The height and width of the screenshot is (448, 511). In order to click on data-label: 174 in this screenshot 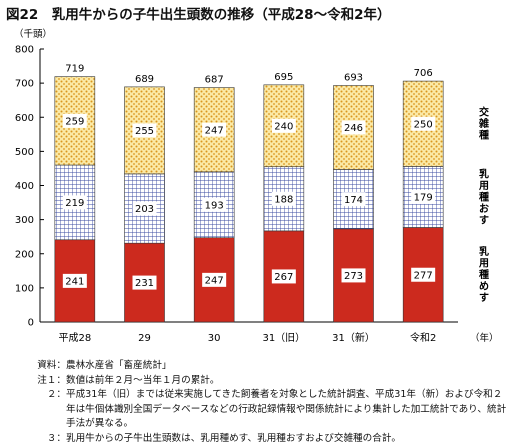, I will do `click(353, 200)`.